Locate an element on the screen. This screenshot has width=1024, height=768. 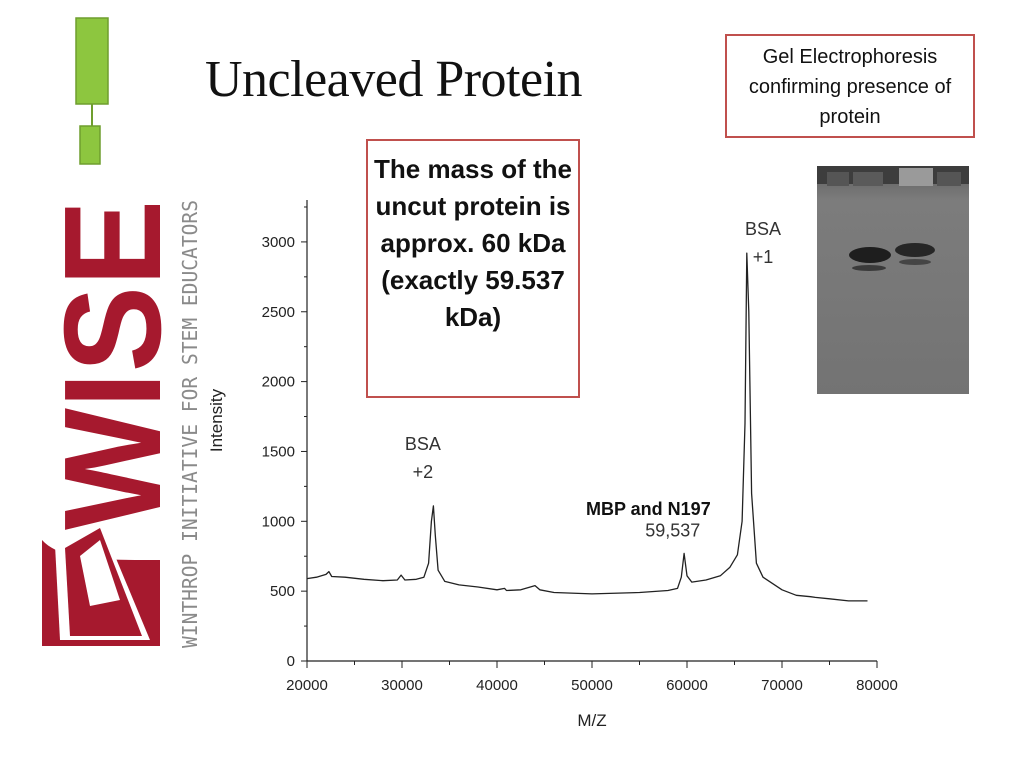
x-tick-label: 50000 is located at coordinates (592, 685).